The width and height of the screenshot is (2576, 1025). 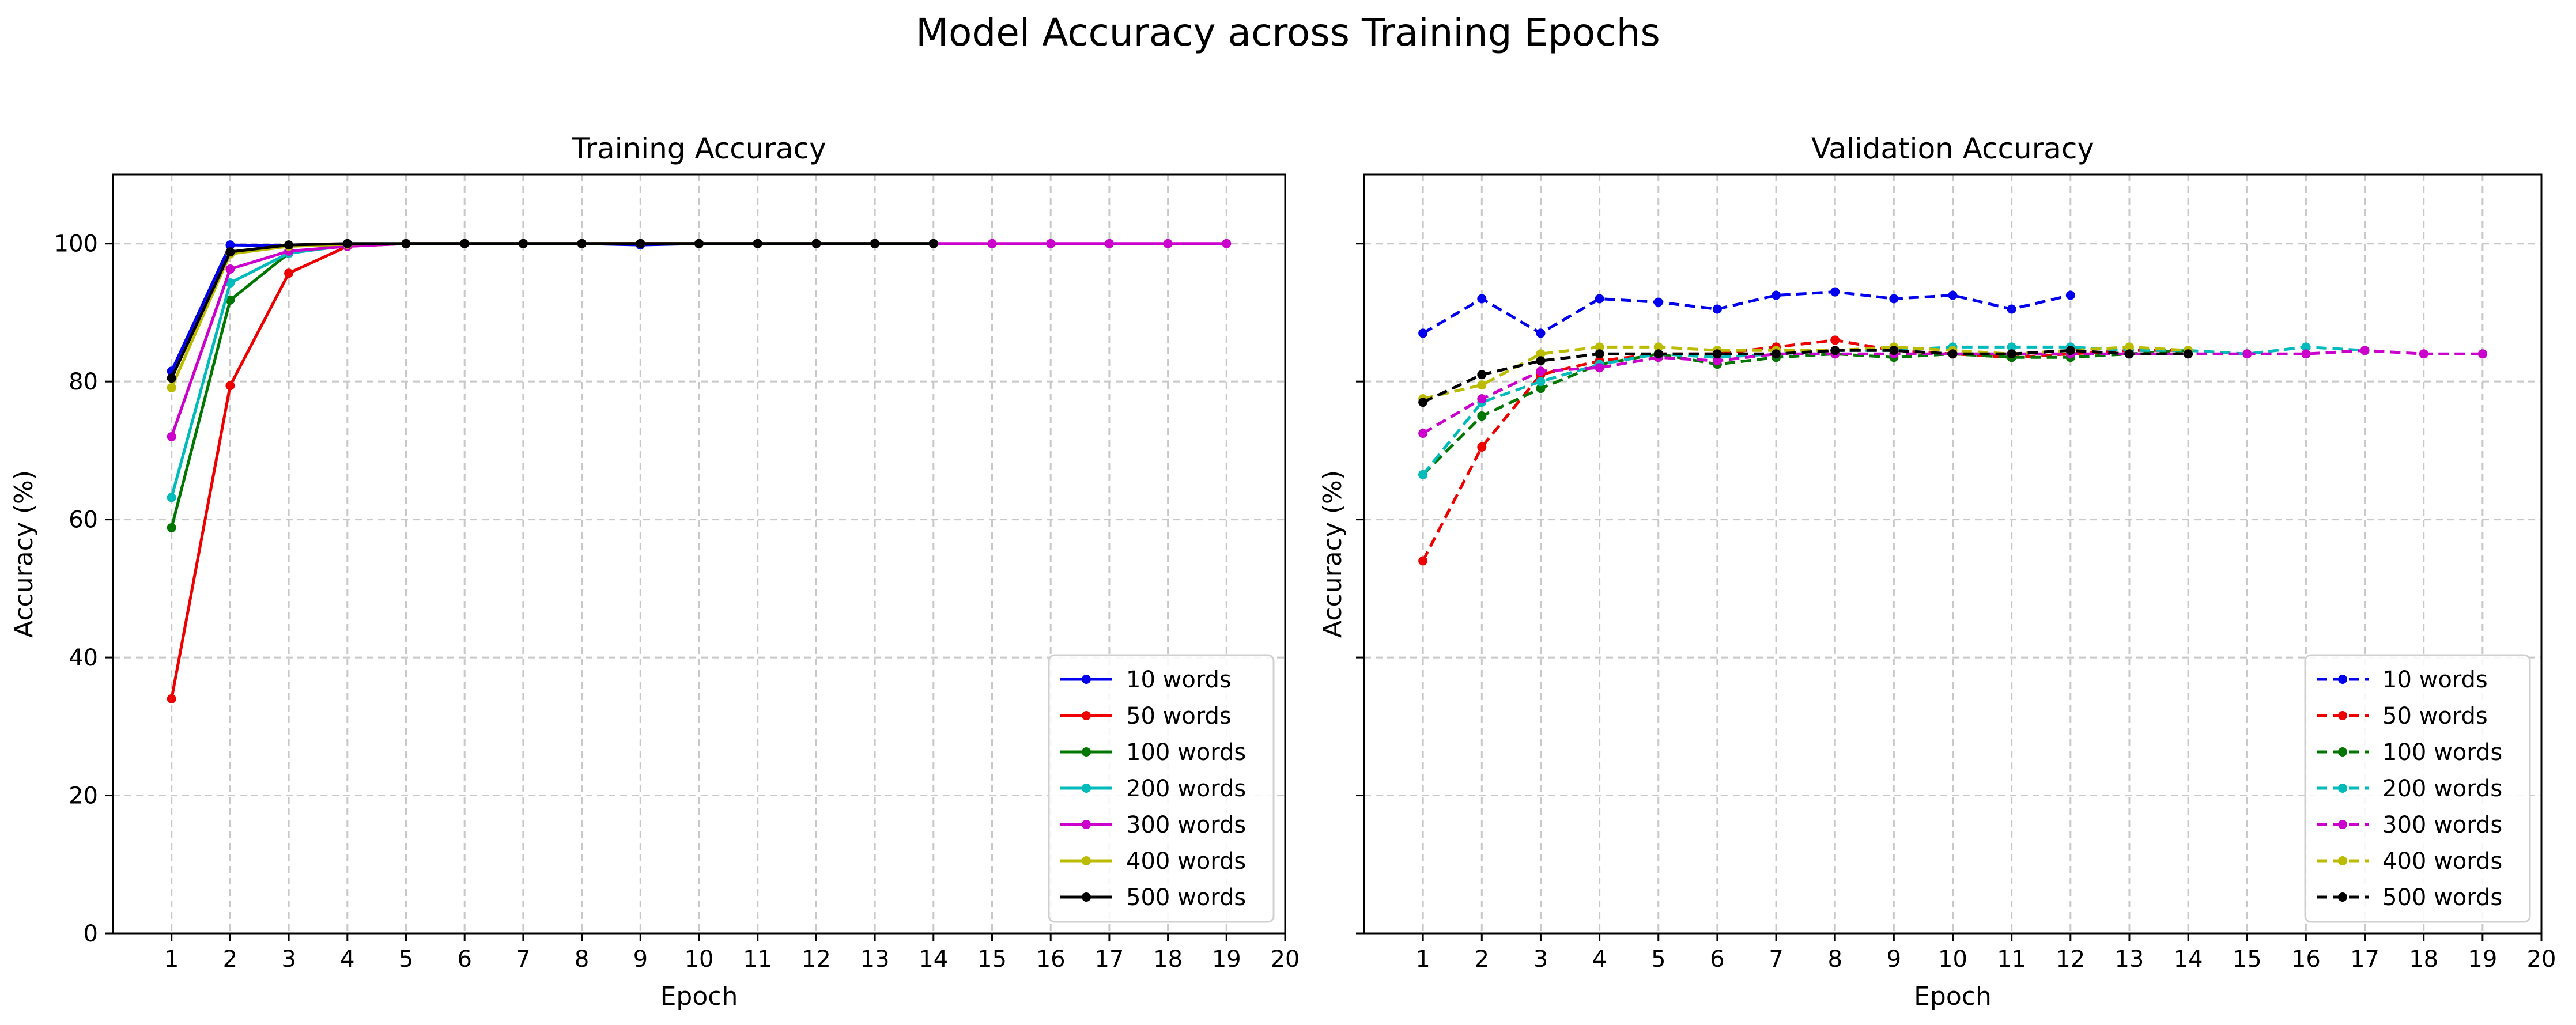 What do you see at coordinates (1051, 959) in the screenshot?
I see `x-tick-label: 16` at bounding box center [1051, 959].